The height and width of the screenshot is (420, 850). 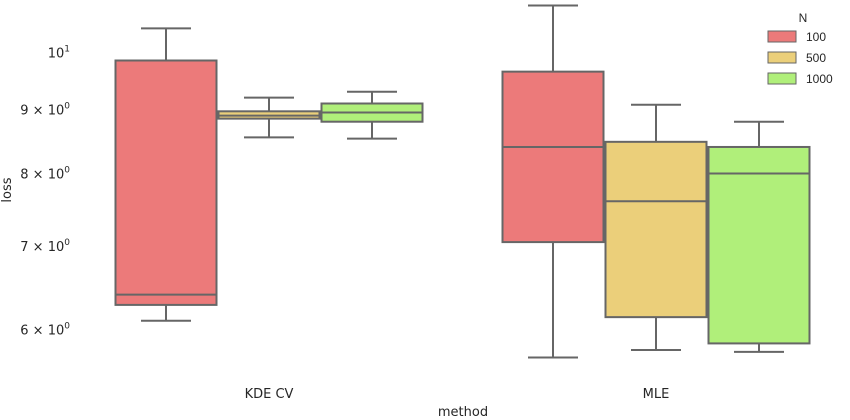 I want to click on box-1000-kde-cv, so click(x=372, y=115).